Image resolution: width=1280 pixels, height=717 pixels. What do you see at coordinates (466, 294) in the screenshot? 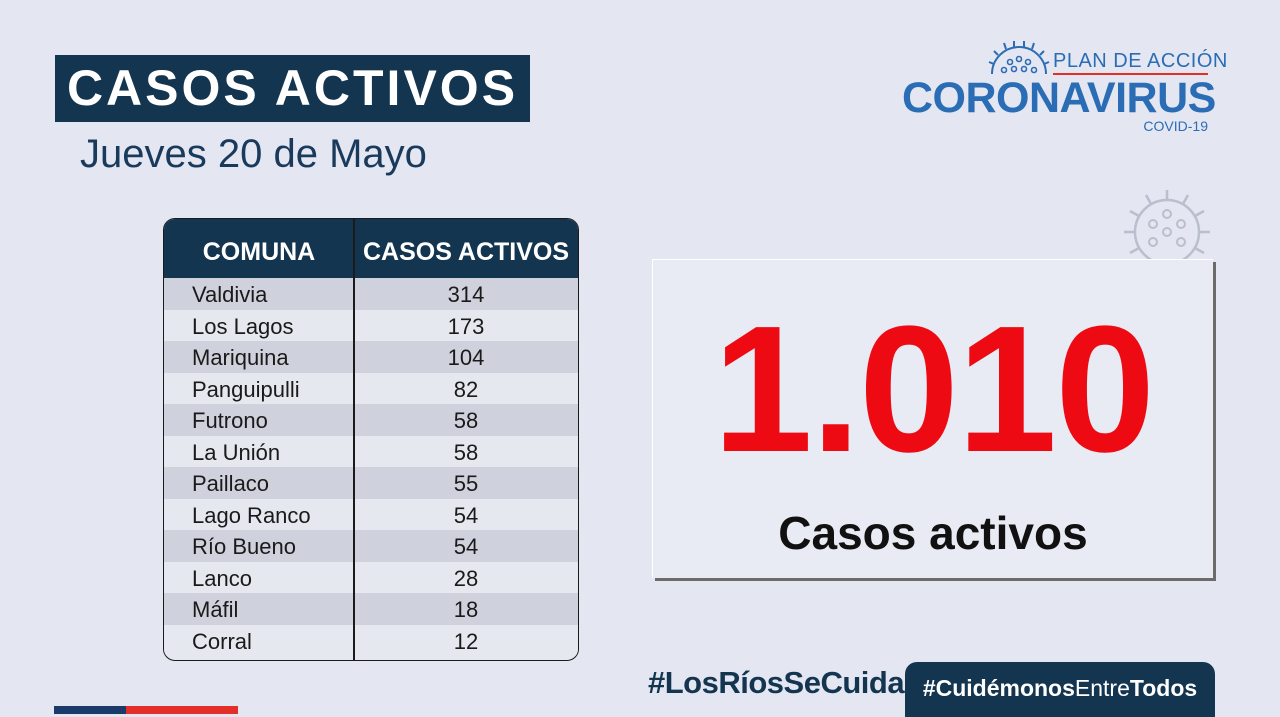
I see `cell-casos: 314` at bounding box center [466, 294].